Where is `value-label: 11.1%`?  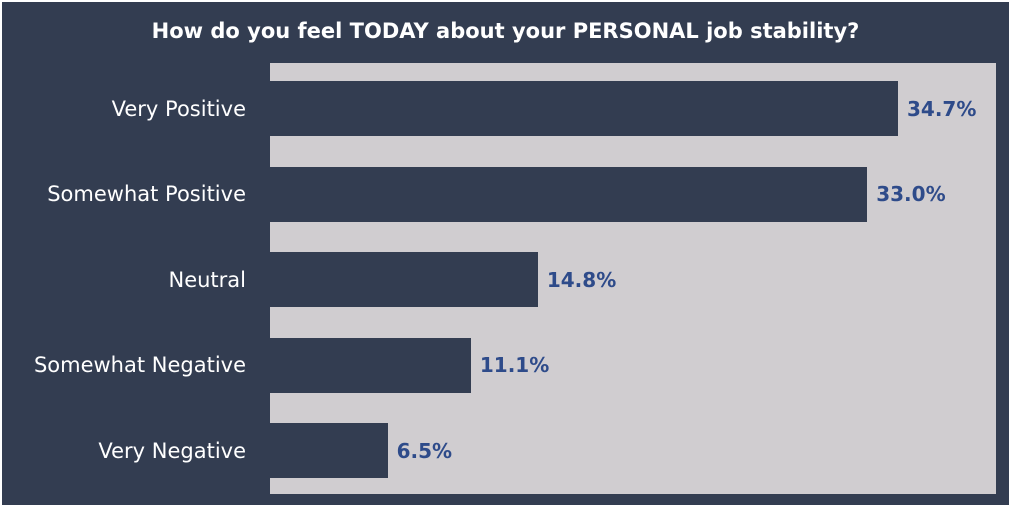 value-label: 11.1% is located at coordinates (514, 365).